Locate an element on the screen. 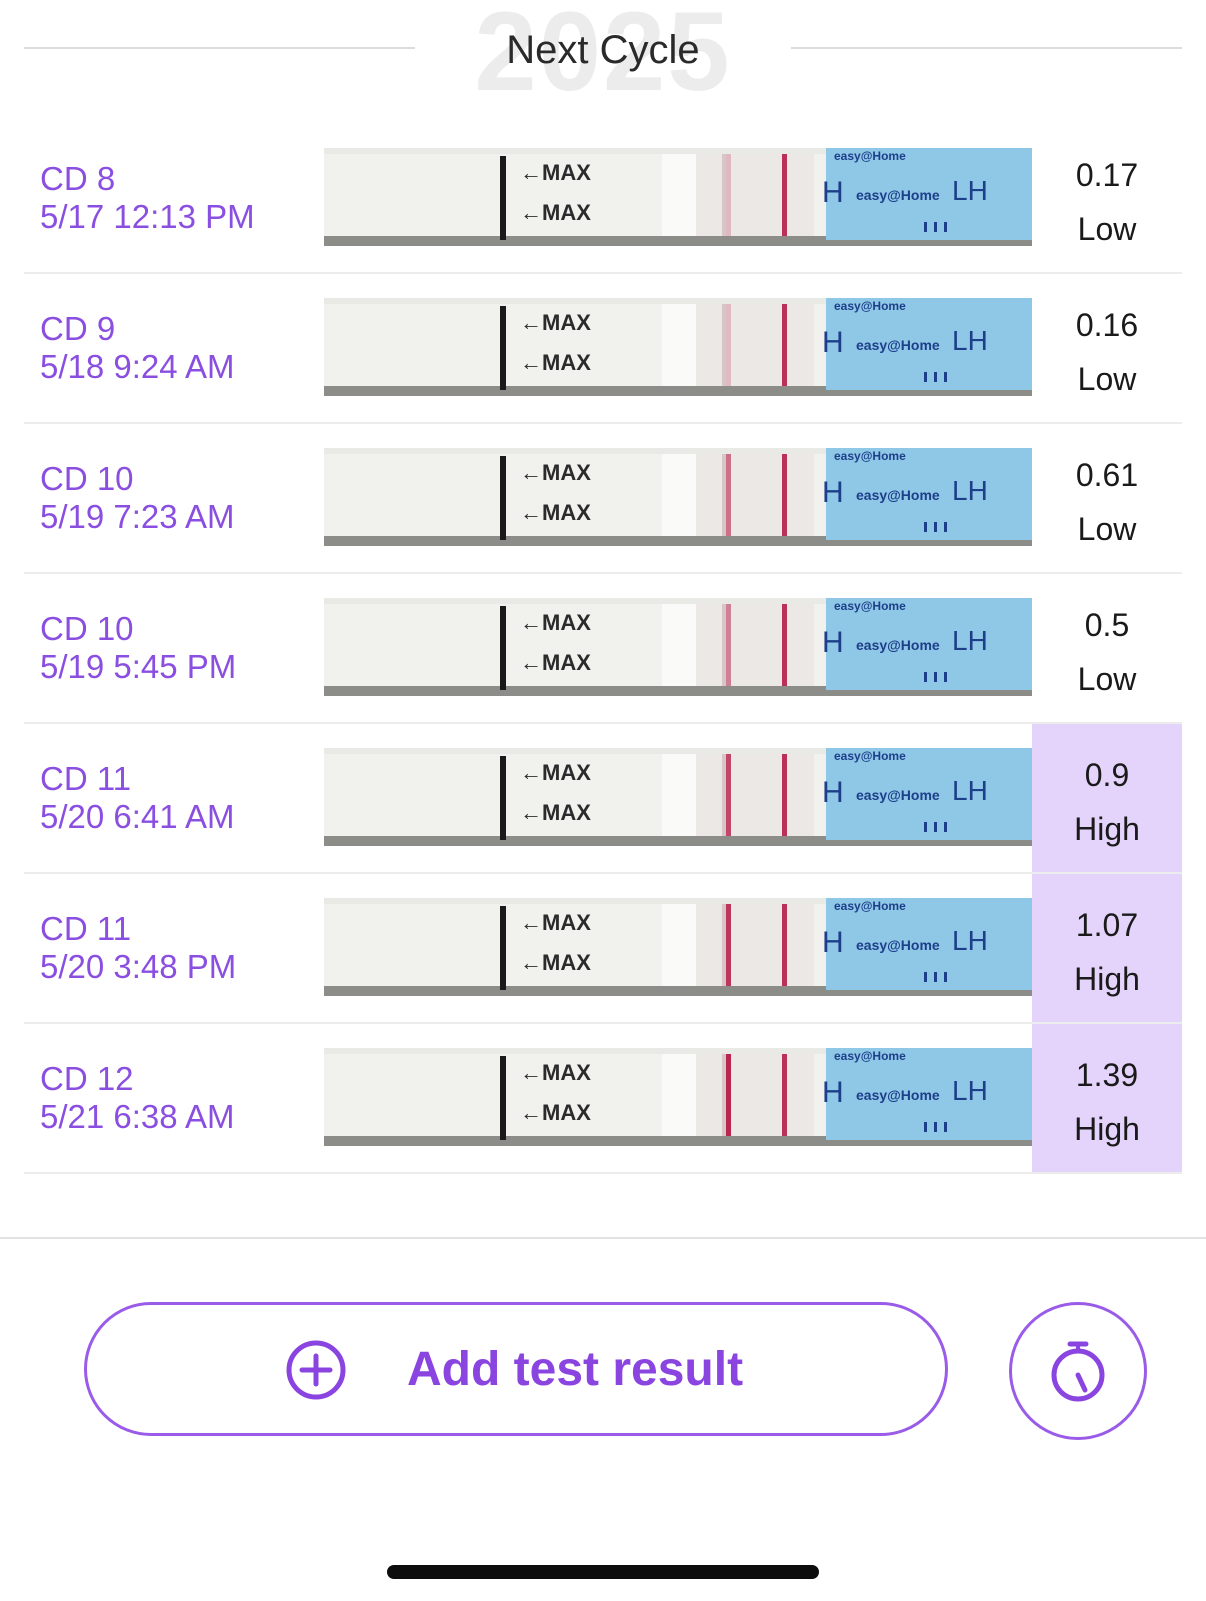  test-result-row: CD 9 5/18 9:24 AM ←MAX ←MAX is located at coordinates (603, 349).